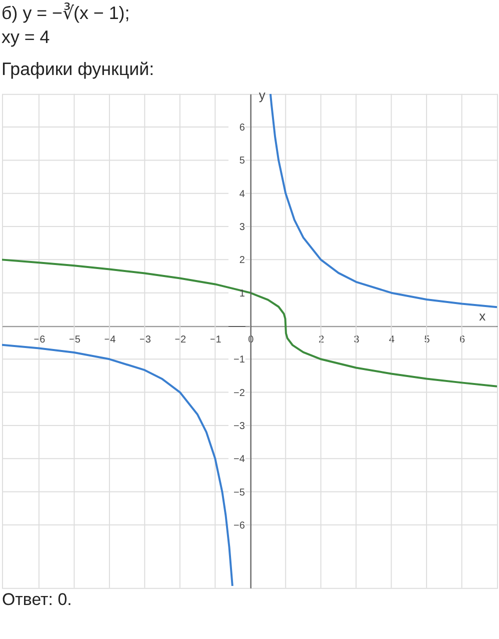  What do you see at coordinates (242, 128) in the screenshot?
I see `y-tick-label: 6` at bounding box center [242, 128].